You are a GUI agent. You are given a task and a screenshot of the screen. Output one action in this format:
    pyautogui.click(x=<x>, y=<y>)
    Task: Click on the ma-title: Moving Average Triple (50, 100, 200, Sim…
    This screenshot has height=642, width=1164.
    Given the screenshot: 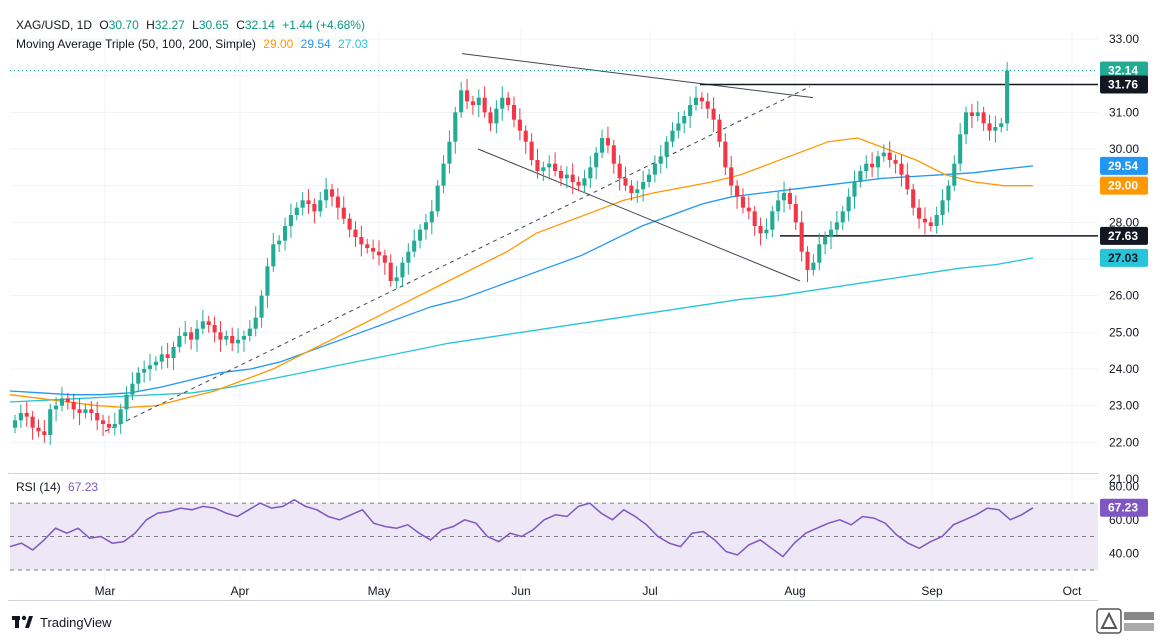 What is the action you would take?
    pyautogui.click(x=136, y=44)
    